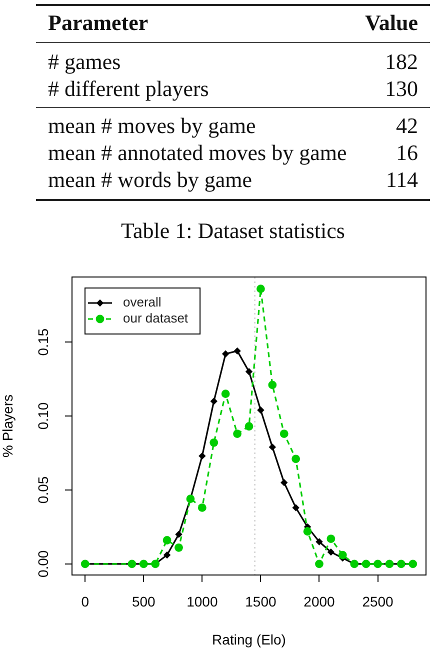 The image size is (437, 651). I want to click on x-tick-label: 1500, so click(260, 601).